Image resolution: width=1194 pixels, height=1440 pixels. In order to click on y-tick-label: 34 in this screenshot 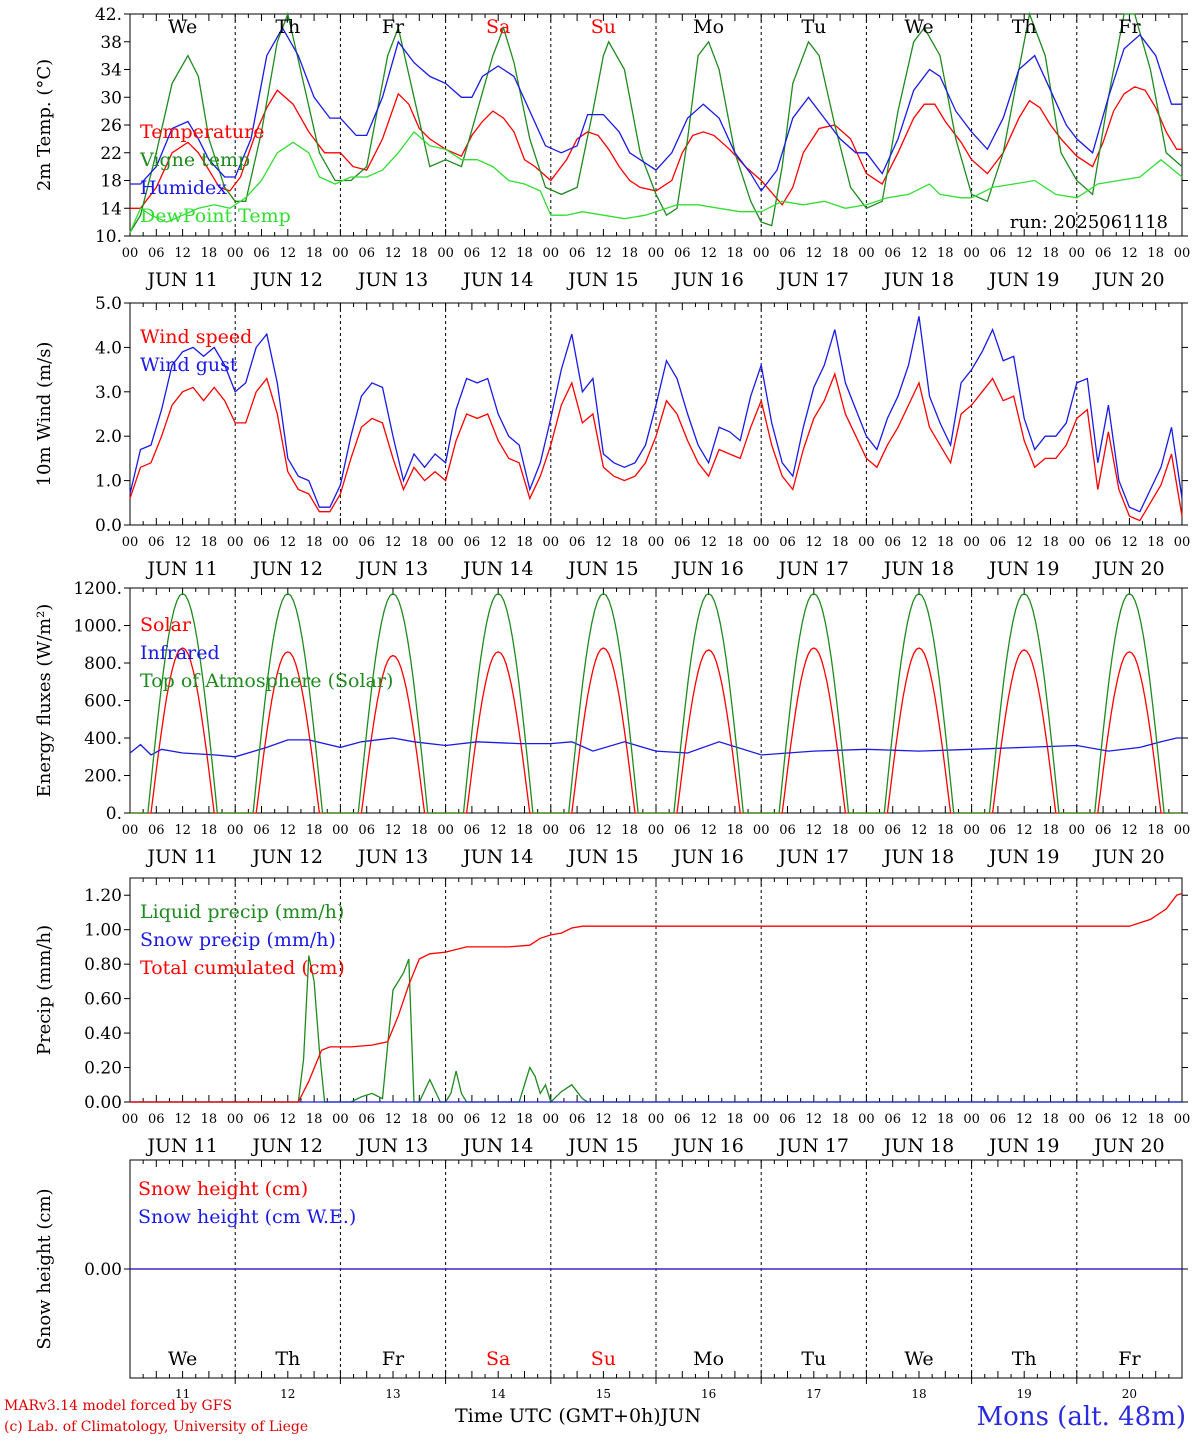, I will do `click(111, 71)`.